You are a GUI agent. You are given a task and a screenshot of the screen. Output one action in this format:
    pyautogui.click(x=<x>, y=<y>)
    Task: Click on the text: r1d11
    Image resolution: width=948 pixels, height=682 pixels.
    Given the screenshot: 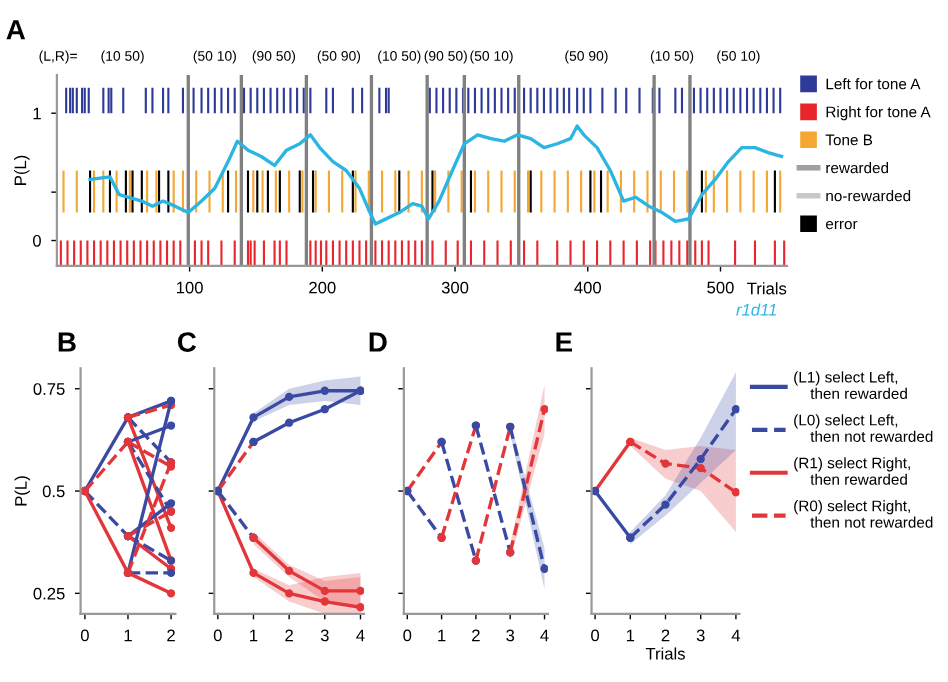 What is the action you would take?
    pyautogui.click(x=756, y=309)
    